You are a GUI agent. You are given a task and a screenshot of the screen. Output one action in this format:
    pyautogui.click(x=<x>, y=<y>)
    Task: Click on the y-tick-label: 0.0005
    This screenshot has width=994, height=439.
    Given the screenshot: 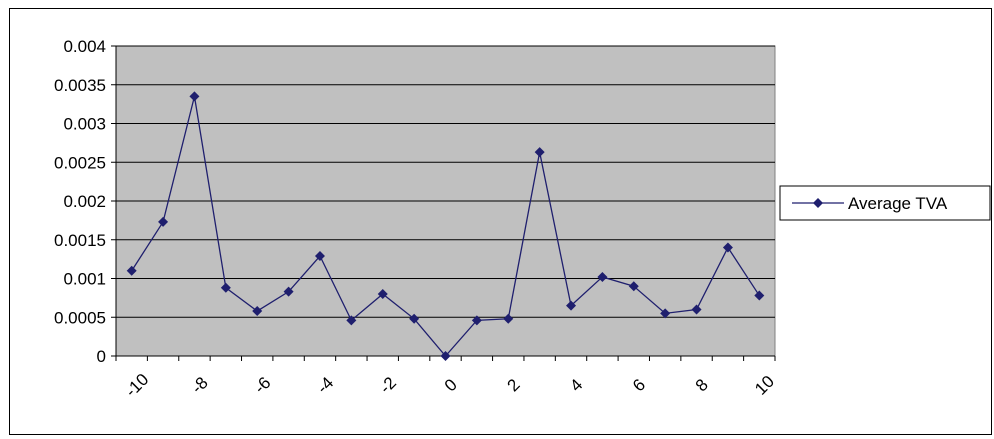 What is the action you would take?
    pyautogui.click(x=80, y=317)
    